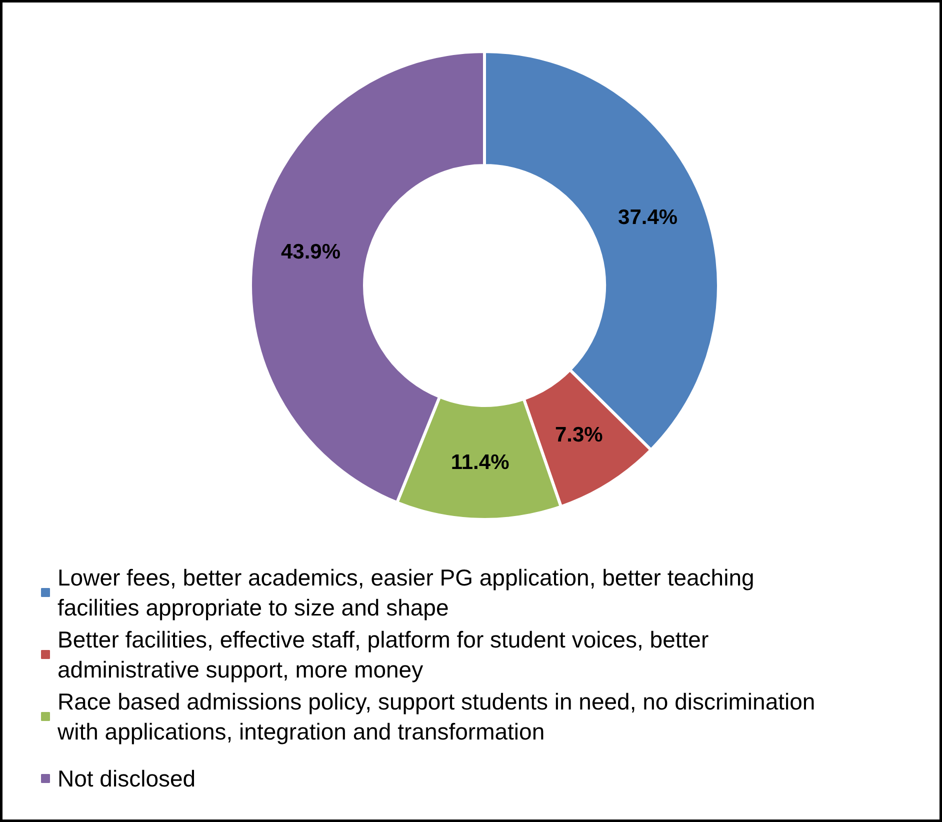 This screenshot has height=822, width=942. What do you see at coordinates (406, 592) in the screenshot?
I see `legend-label: Lower fees, better academics, easier PG application, better teaching facilities appropriate to size and shape` at bounding box center [406, 592].